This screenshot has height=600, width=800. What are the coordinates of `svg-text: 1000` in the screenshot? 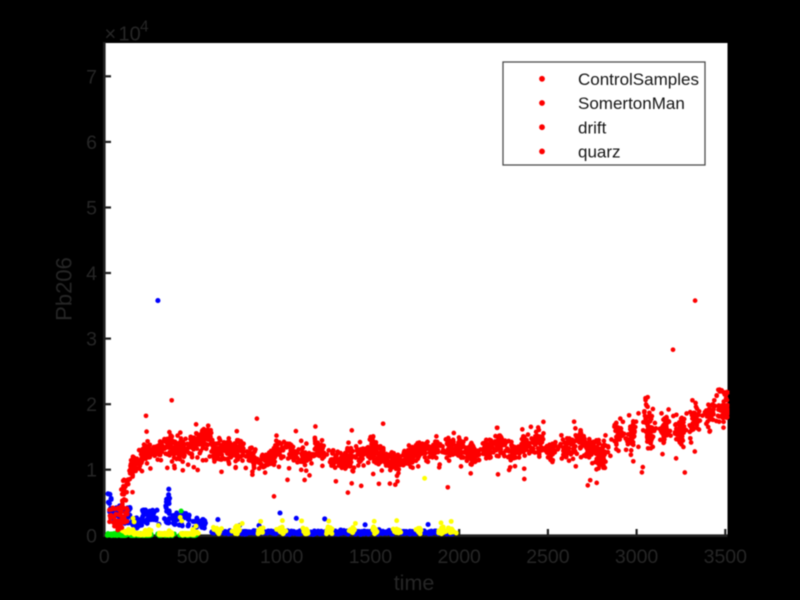 It's located at (282, 557).